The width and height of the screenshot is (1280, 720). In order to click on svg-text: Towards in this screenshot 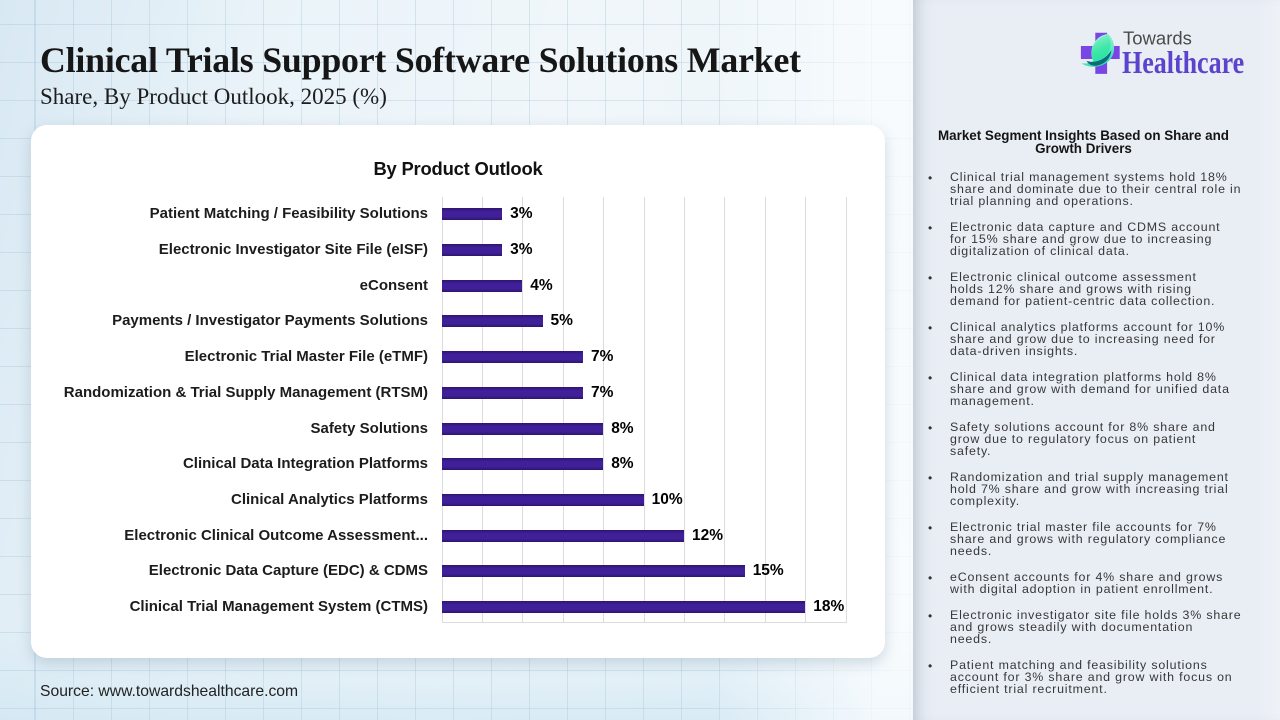, I will do `click(1157, 38)`.